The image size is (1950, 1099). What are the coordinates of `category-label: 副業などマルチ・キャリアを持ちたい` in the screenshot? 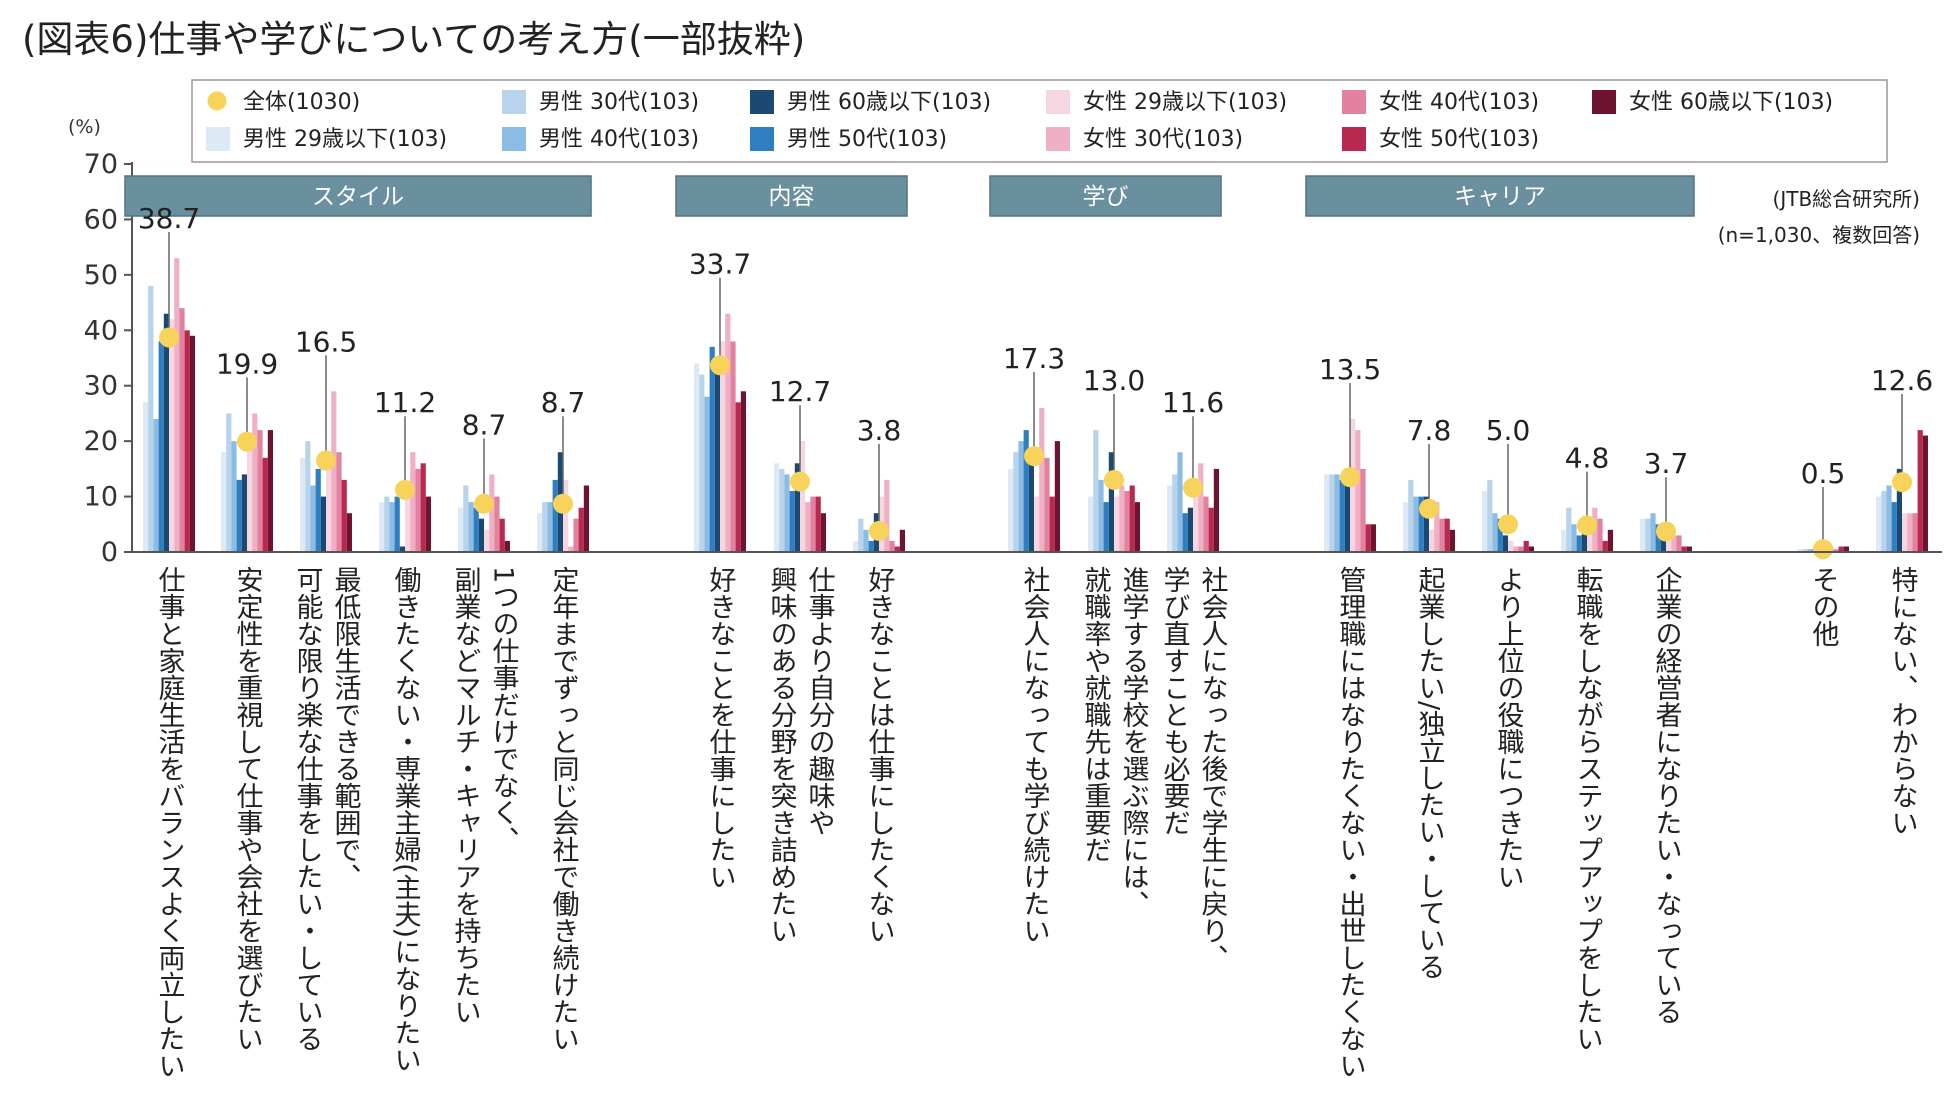 It's located at (466, 795).